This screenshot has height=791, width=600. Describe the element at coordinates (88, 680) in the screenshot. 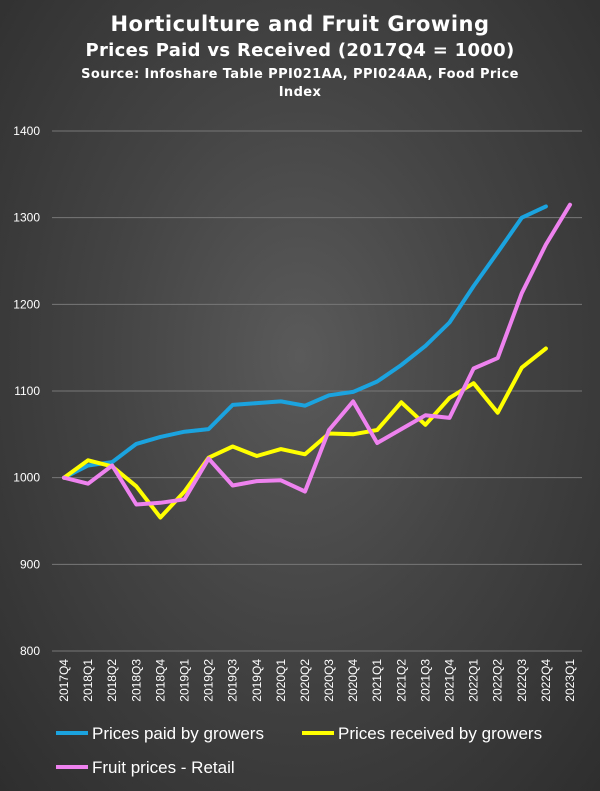

I see `x-tick-label: 2018Q1` at that location.